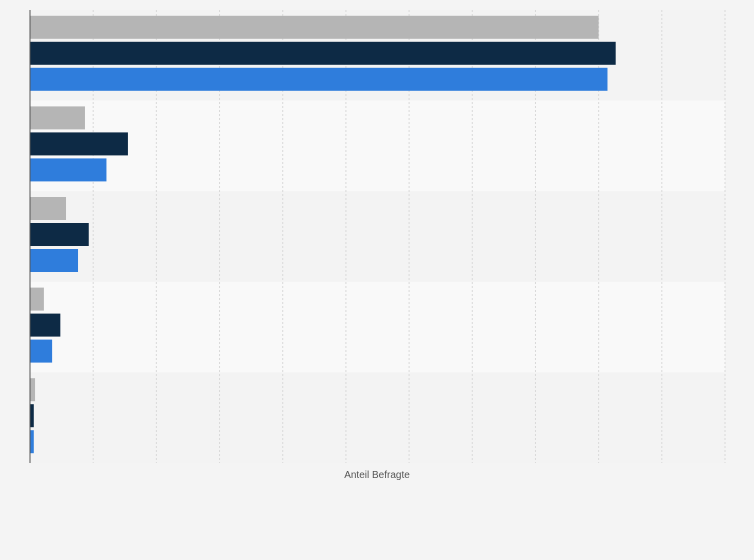  I want to click on x-axis-label: Anteil Befragte, so click(377, 475).